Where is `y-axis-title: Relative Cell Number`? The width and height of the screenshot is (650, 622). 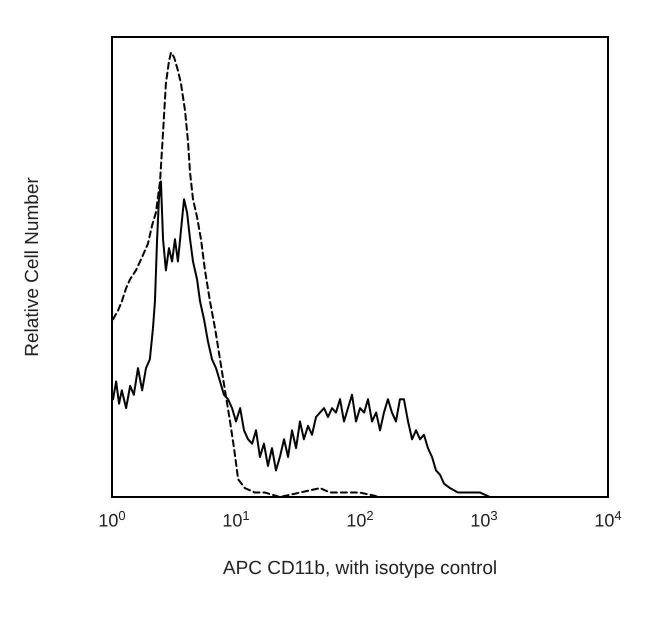 y-axis-title: Relative Cell Number is located at coordinates (32, 266).